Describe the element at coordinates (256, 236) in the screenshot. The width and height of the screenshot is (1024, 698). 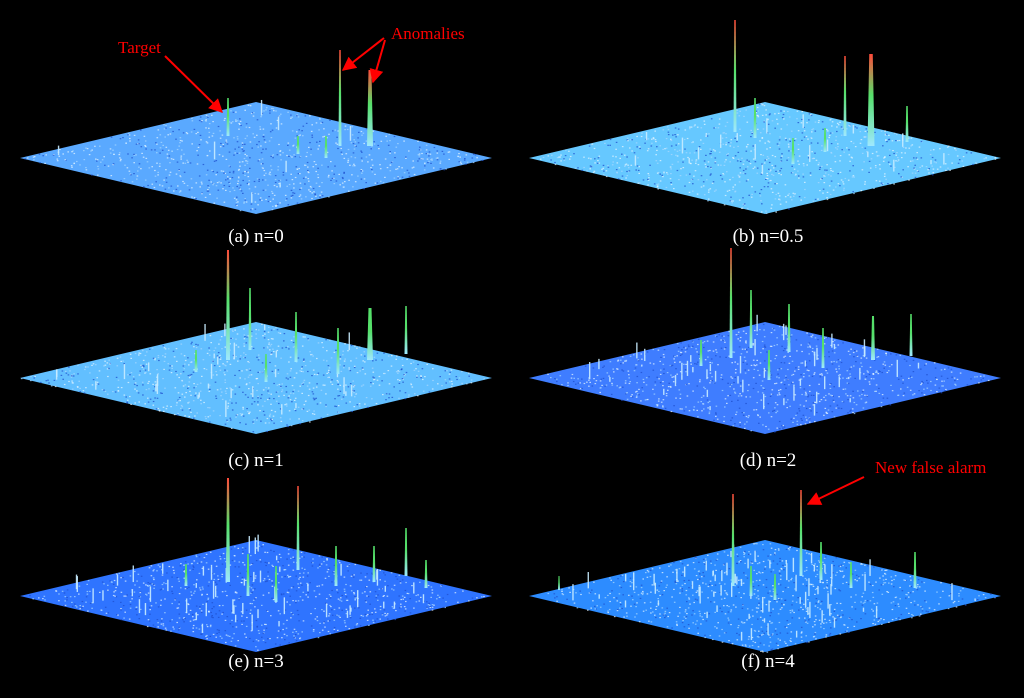
I see `caption-a: (a) n=0` at that location.